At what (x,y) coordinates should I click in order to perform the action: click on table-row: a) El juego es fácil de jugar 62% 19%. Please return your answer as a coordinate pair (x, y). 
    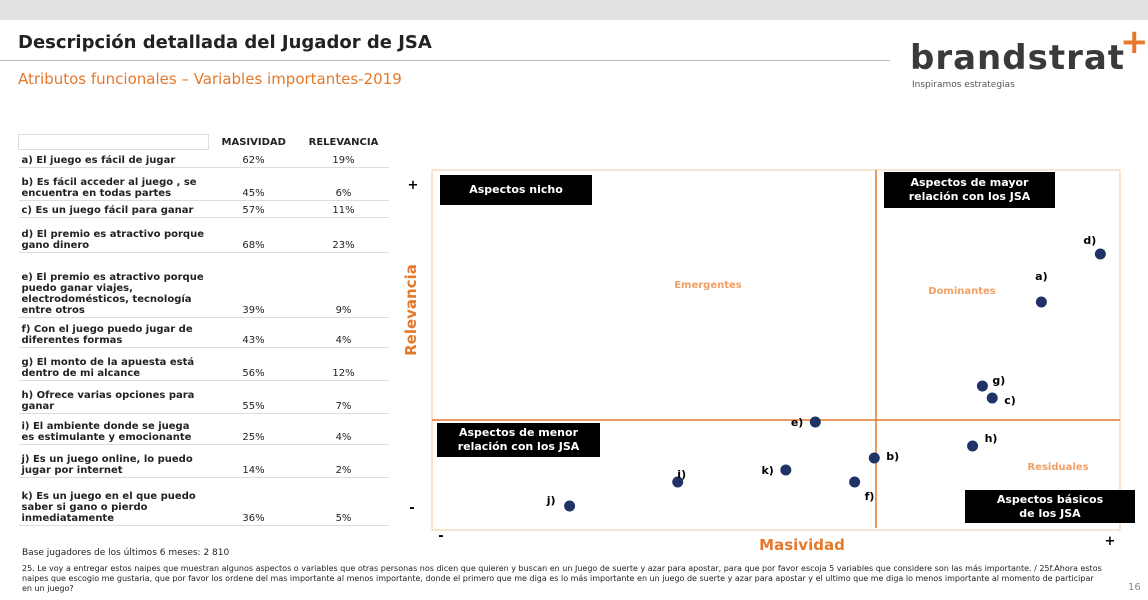
    Looking at the image, I should click on (203, 158).